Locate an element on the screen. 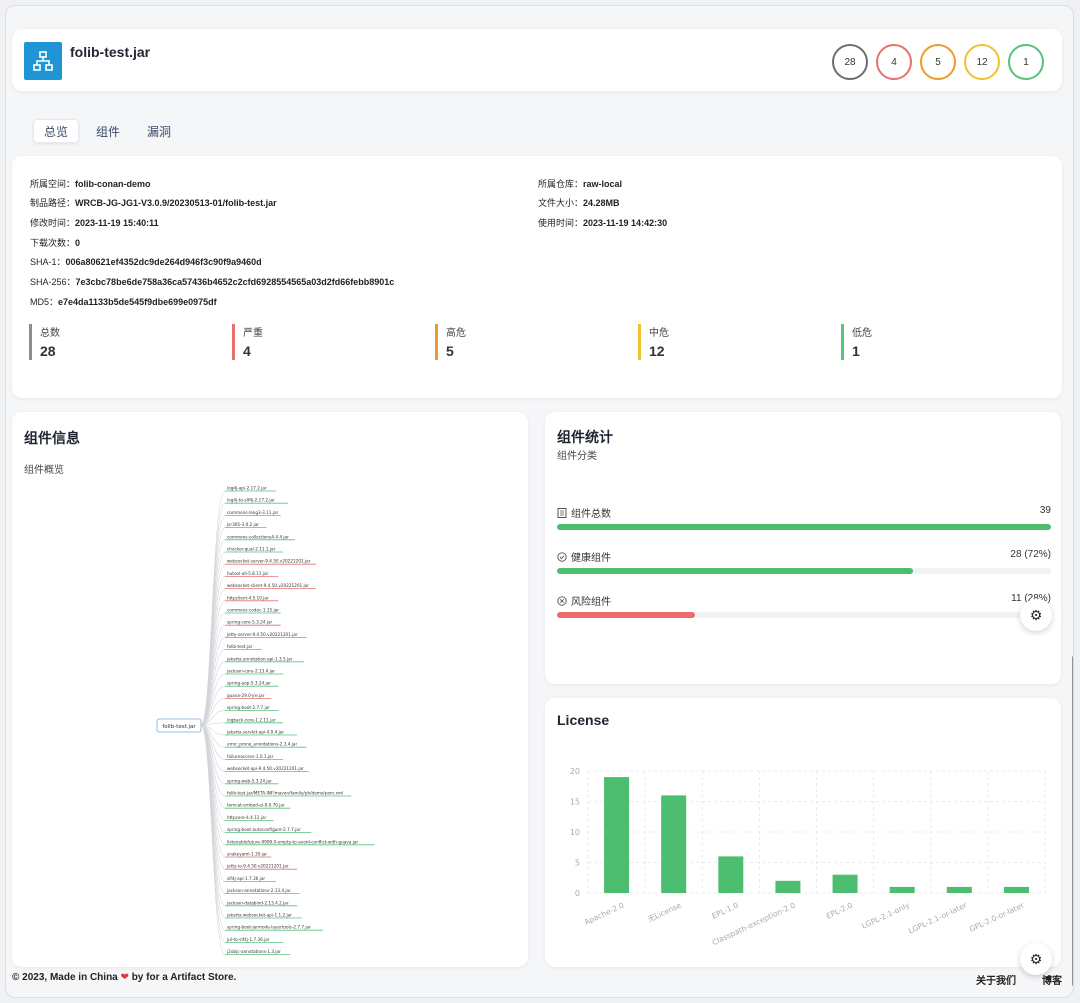 The height and width of the screenshot is (1003, 1080). tree-node-label: spring-aop-5.3.24.jar is located at coordinates (249, 683).